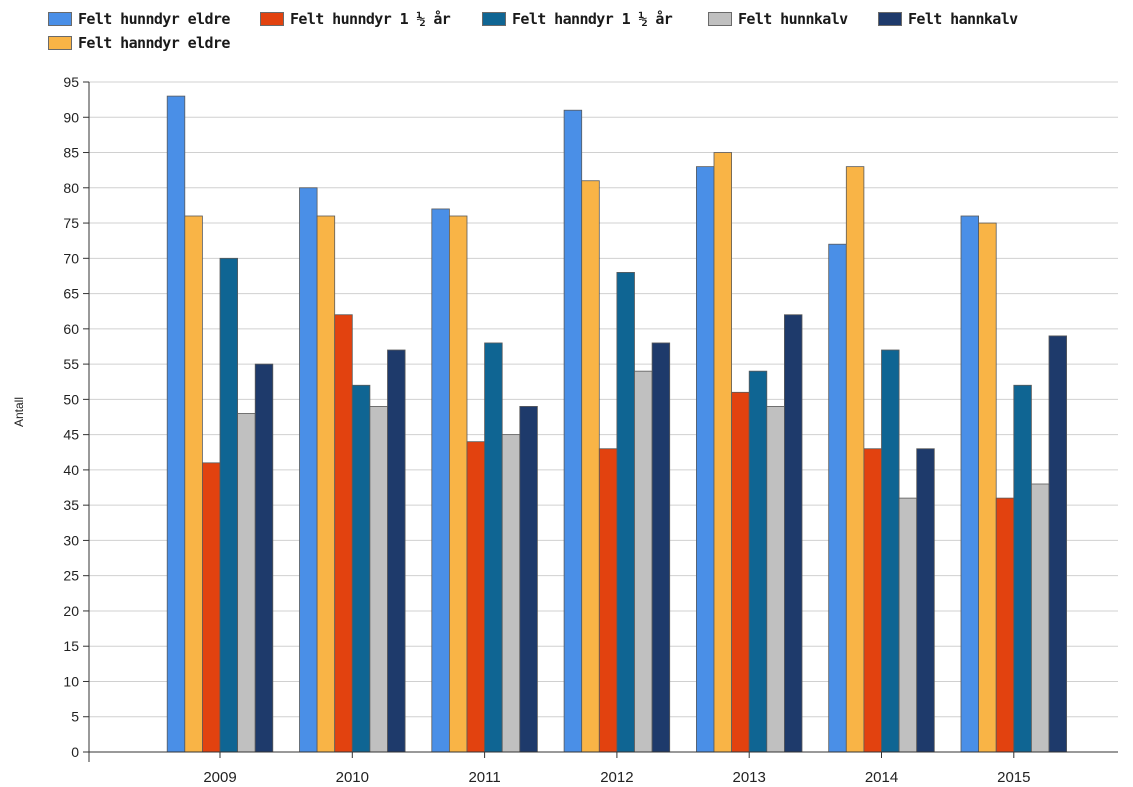 This screenshot has width=1133, height=787. Describe the element at coordinates (1013, 777) in the screenshot. I see `x-tick-label: 2015` at that location.